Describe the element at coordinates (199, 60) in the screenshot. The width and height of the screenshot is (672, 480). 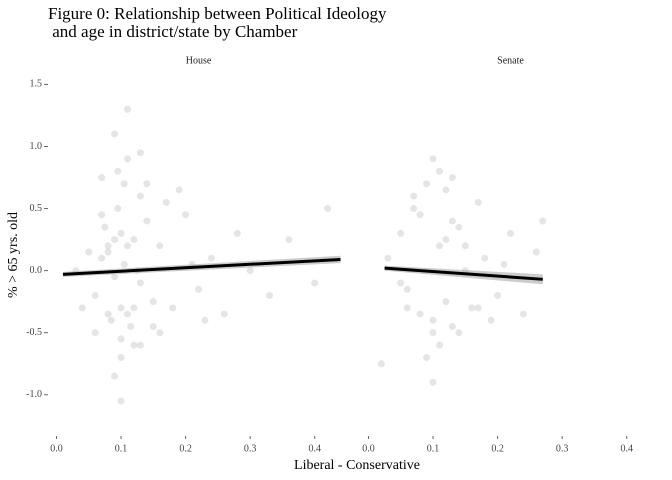
I see `facet-title: House` at that location.